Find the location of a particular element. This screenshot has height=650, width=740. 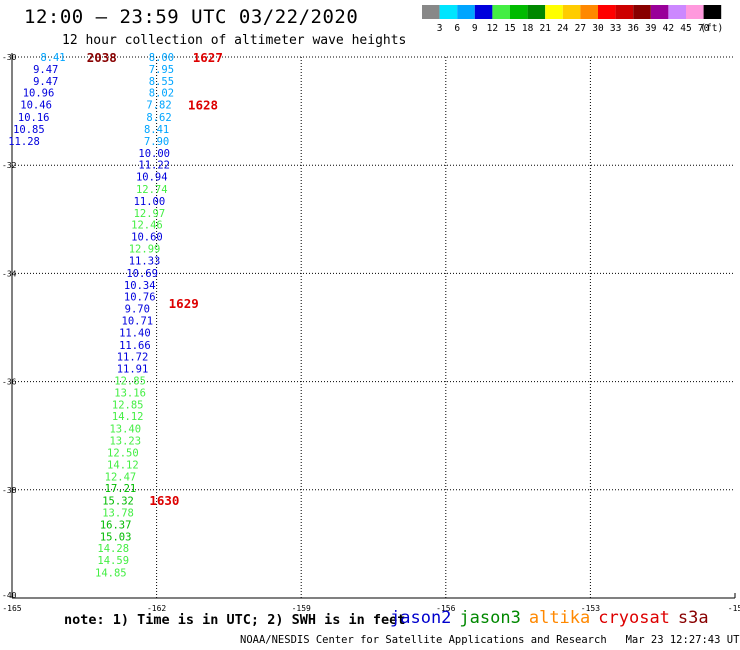

color-scale-legend: 3 6 9 12 15 18 21 24 27 30 33 36 39 42 45 70(ft) is located at coordinates (572, 19).